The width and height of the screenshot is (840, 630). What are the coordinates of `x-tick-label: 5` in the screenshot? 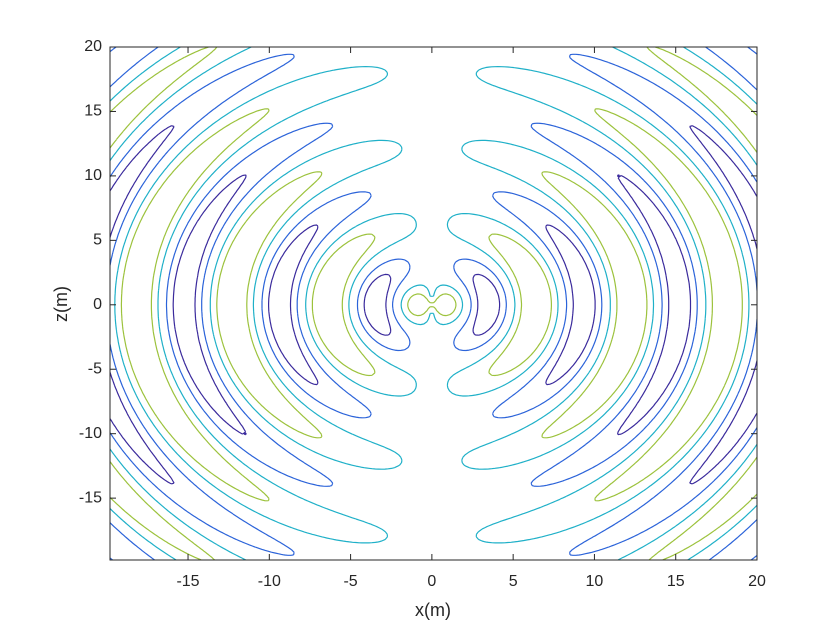 It's located at (513, 581).